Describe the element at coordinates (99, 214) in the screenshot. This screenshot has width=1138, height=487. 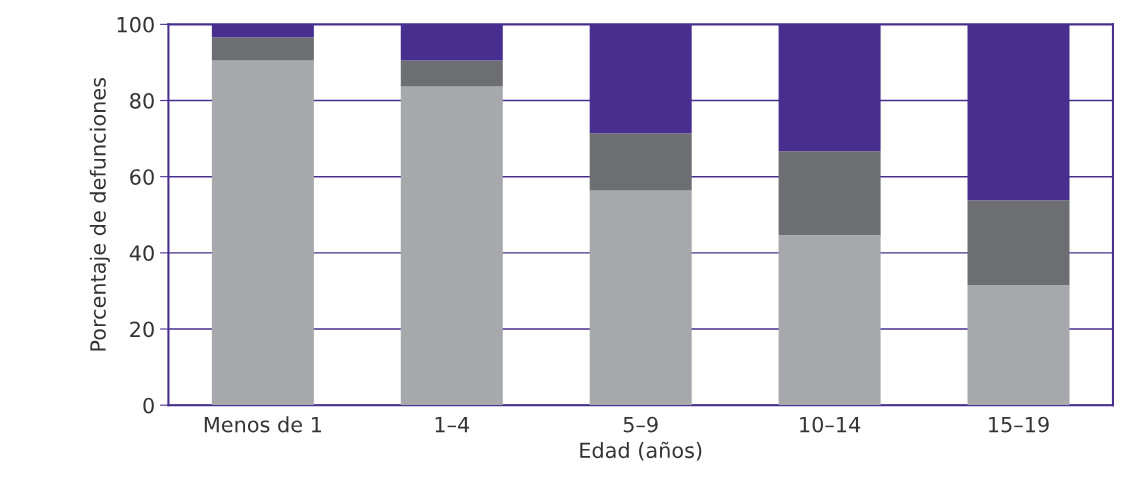
I see `y-axis-title: Porcentaje de defunciones` at that location.